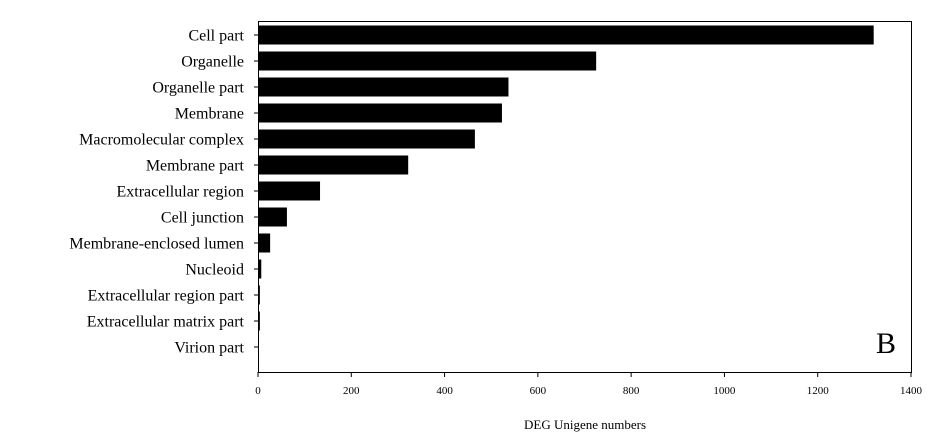  What do you see at coordinates (216, 36) in the screenshot?
I see `category-label: Cell part` at bounding box center [216, 36].